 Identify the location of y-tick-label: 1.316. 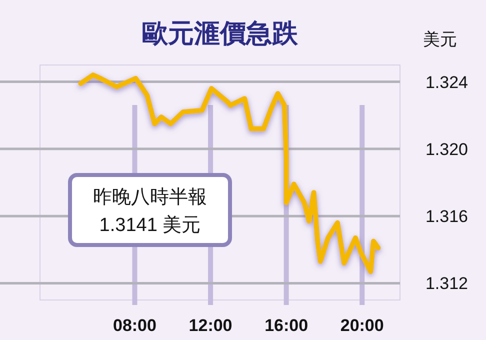
(446, 216).